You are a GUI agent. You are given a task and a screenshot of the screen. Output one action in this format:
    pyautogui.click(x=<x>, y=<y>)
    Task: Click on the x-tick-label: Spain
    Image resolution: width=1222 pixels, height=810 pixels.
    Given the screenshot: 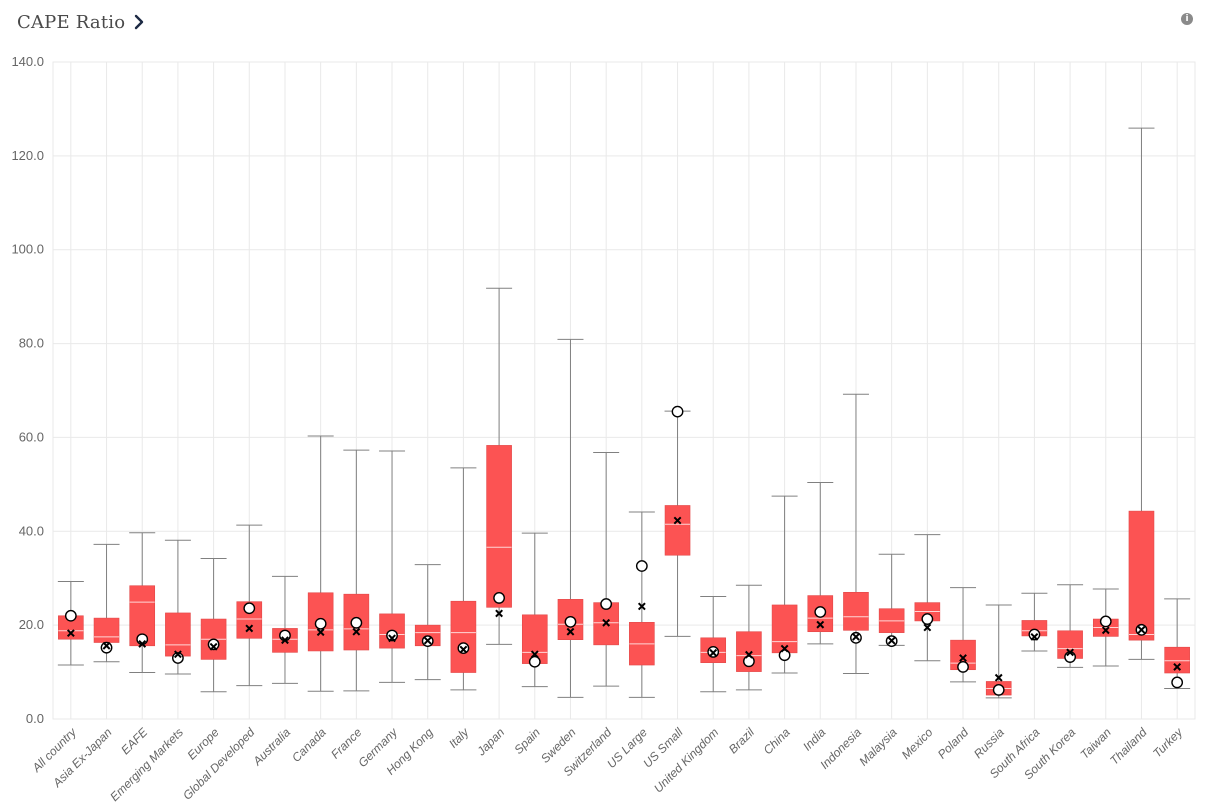 What is the action you would take?
    pyautogui.click(x=527, y=741)
    